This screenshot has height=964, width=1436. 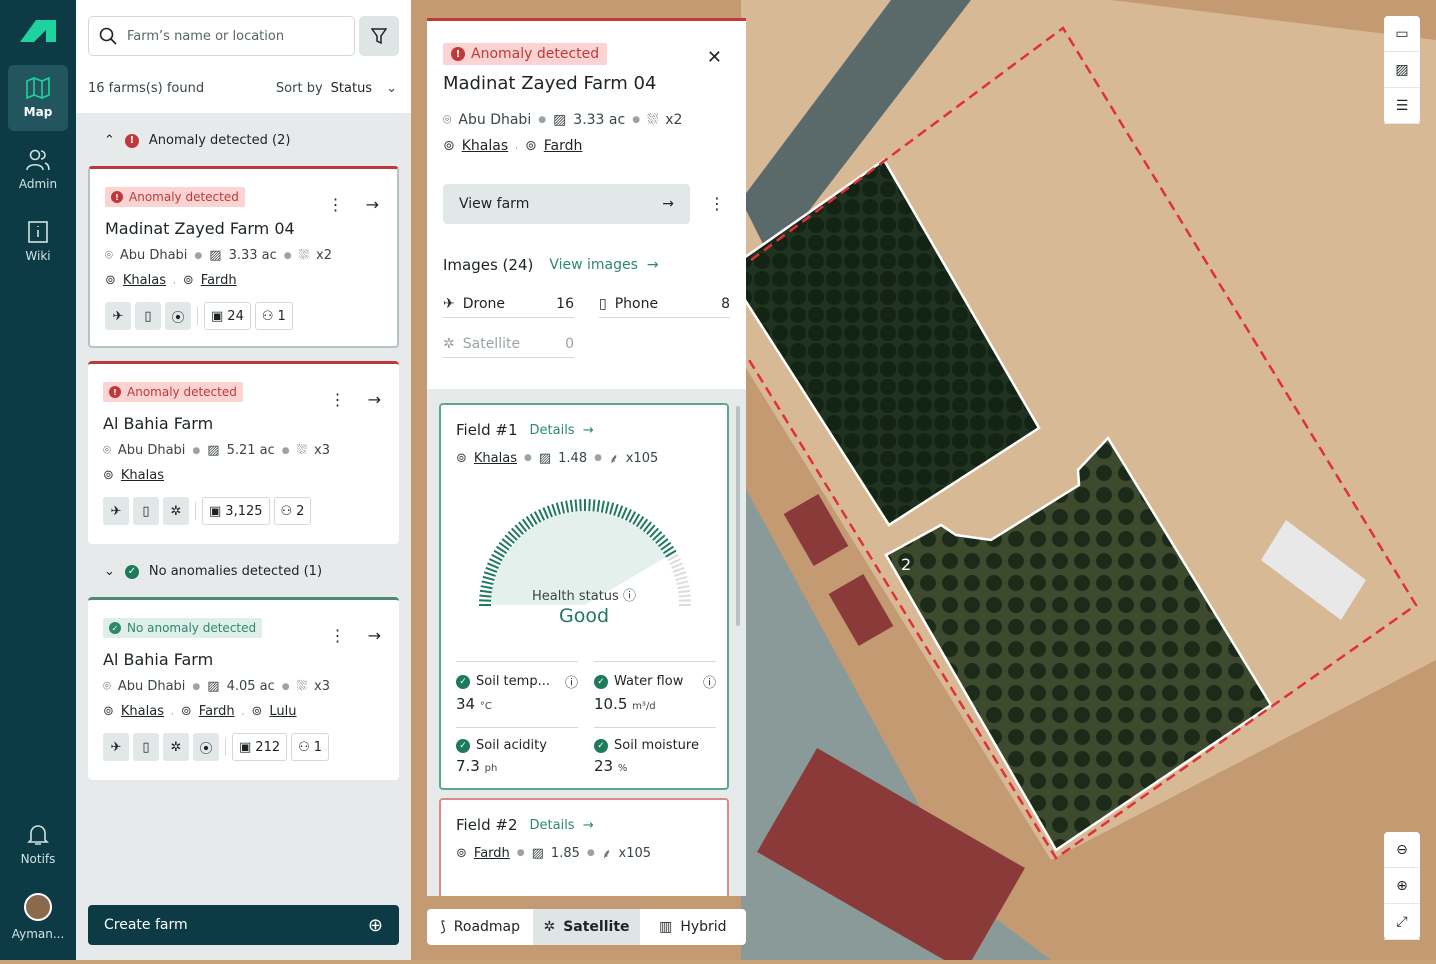 What do you see at coordinates (38, 256) in the screenshot?
I see `nav-label: Wiki` at bounding box center [38, 256].